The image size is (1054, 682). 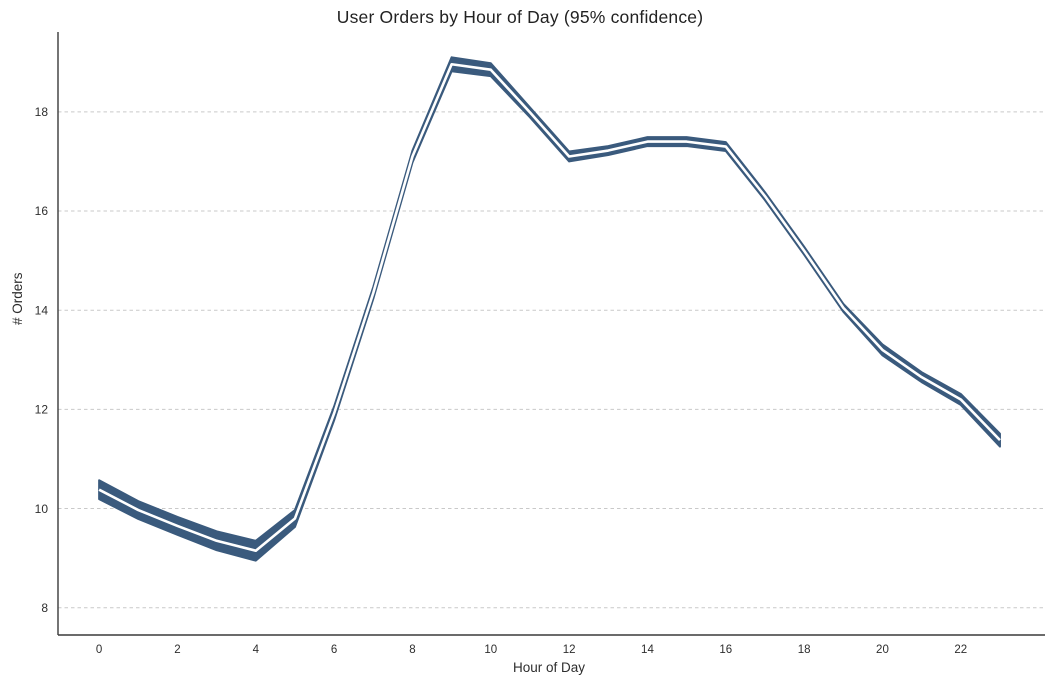 What do you see at coordinates (256, 650) in the screenshot?
I see `x-tick-label-4: 4` at bounding box center [256, 650].